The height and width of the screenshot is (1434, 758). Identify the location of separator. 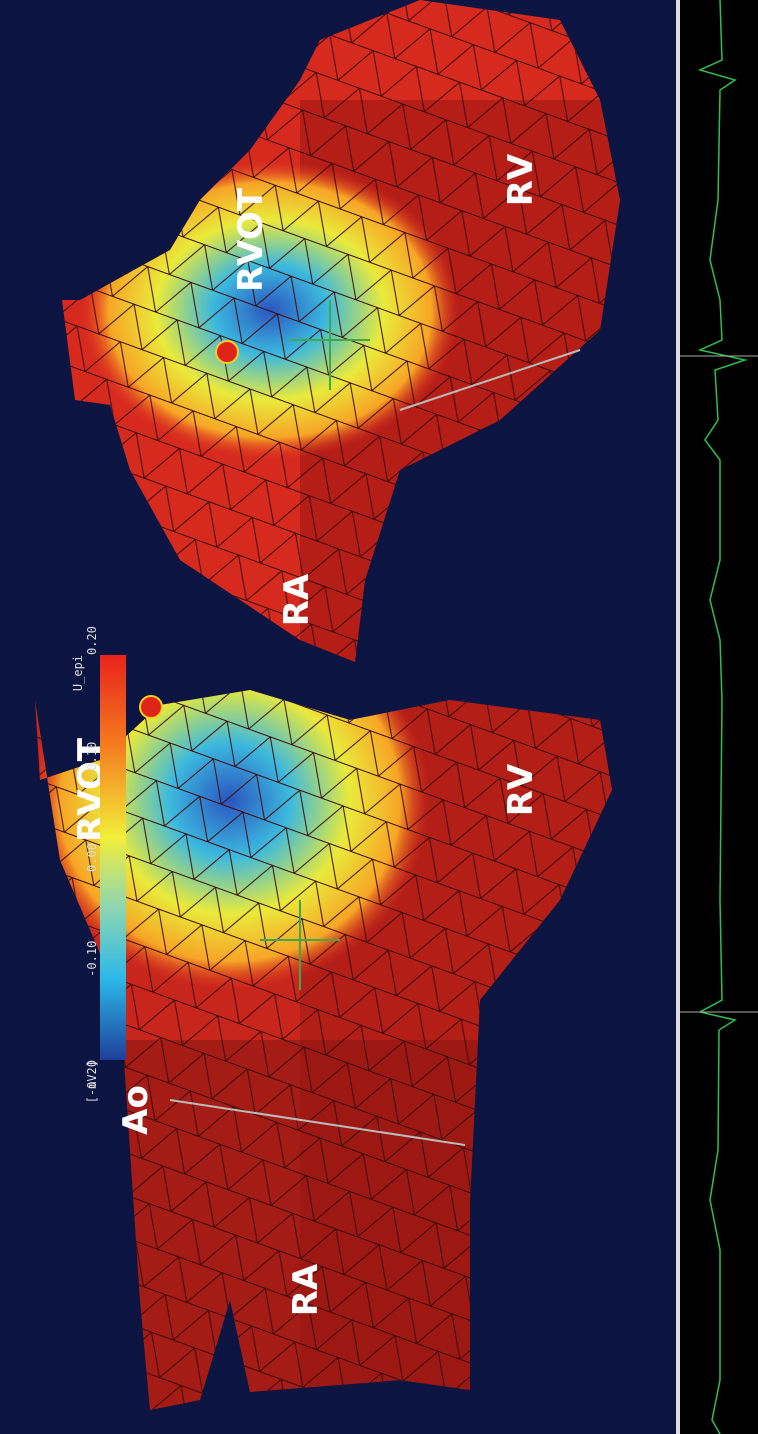
(678, 717).